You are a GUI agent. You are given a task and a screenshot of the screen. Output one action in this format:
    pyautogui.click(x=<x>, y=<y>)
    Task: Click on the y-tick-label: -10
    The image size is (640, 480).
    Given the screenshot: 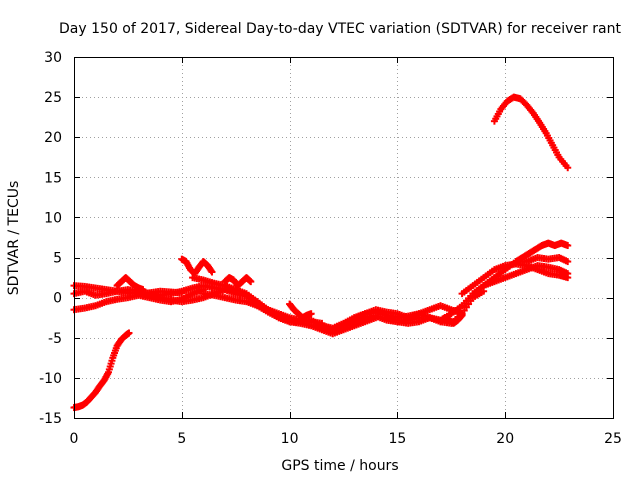 What is the action you would take?
    pyautogui.click(x=50, y=379)
    